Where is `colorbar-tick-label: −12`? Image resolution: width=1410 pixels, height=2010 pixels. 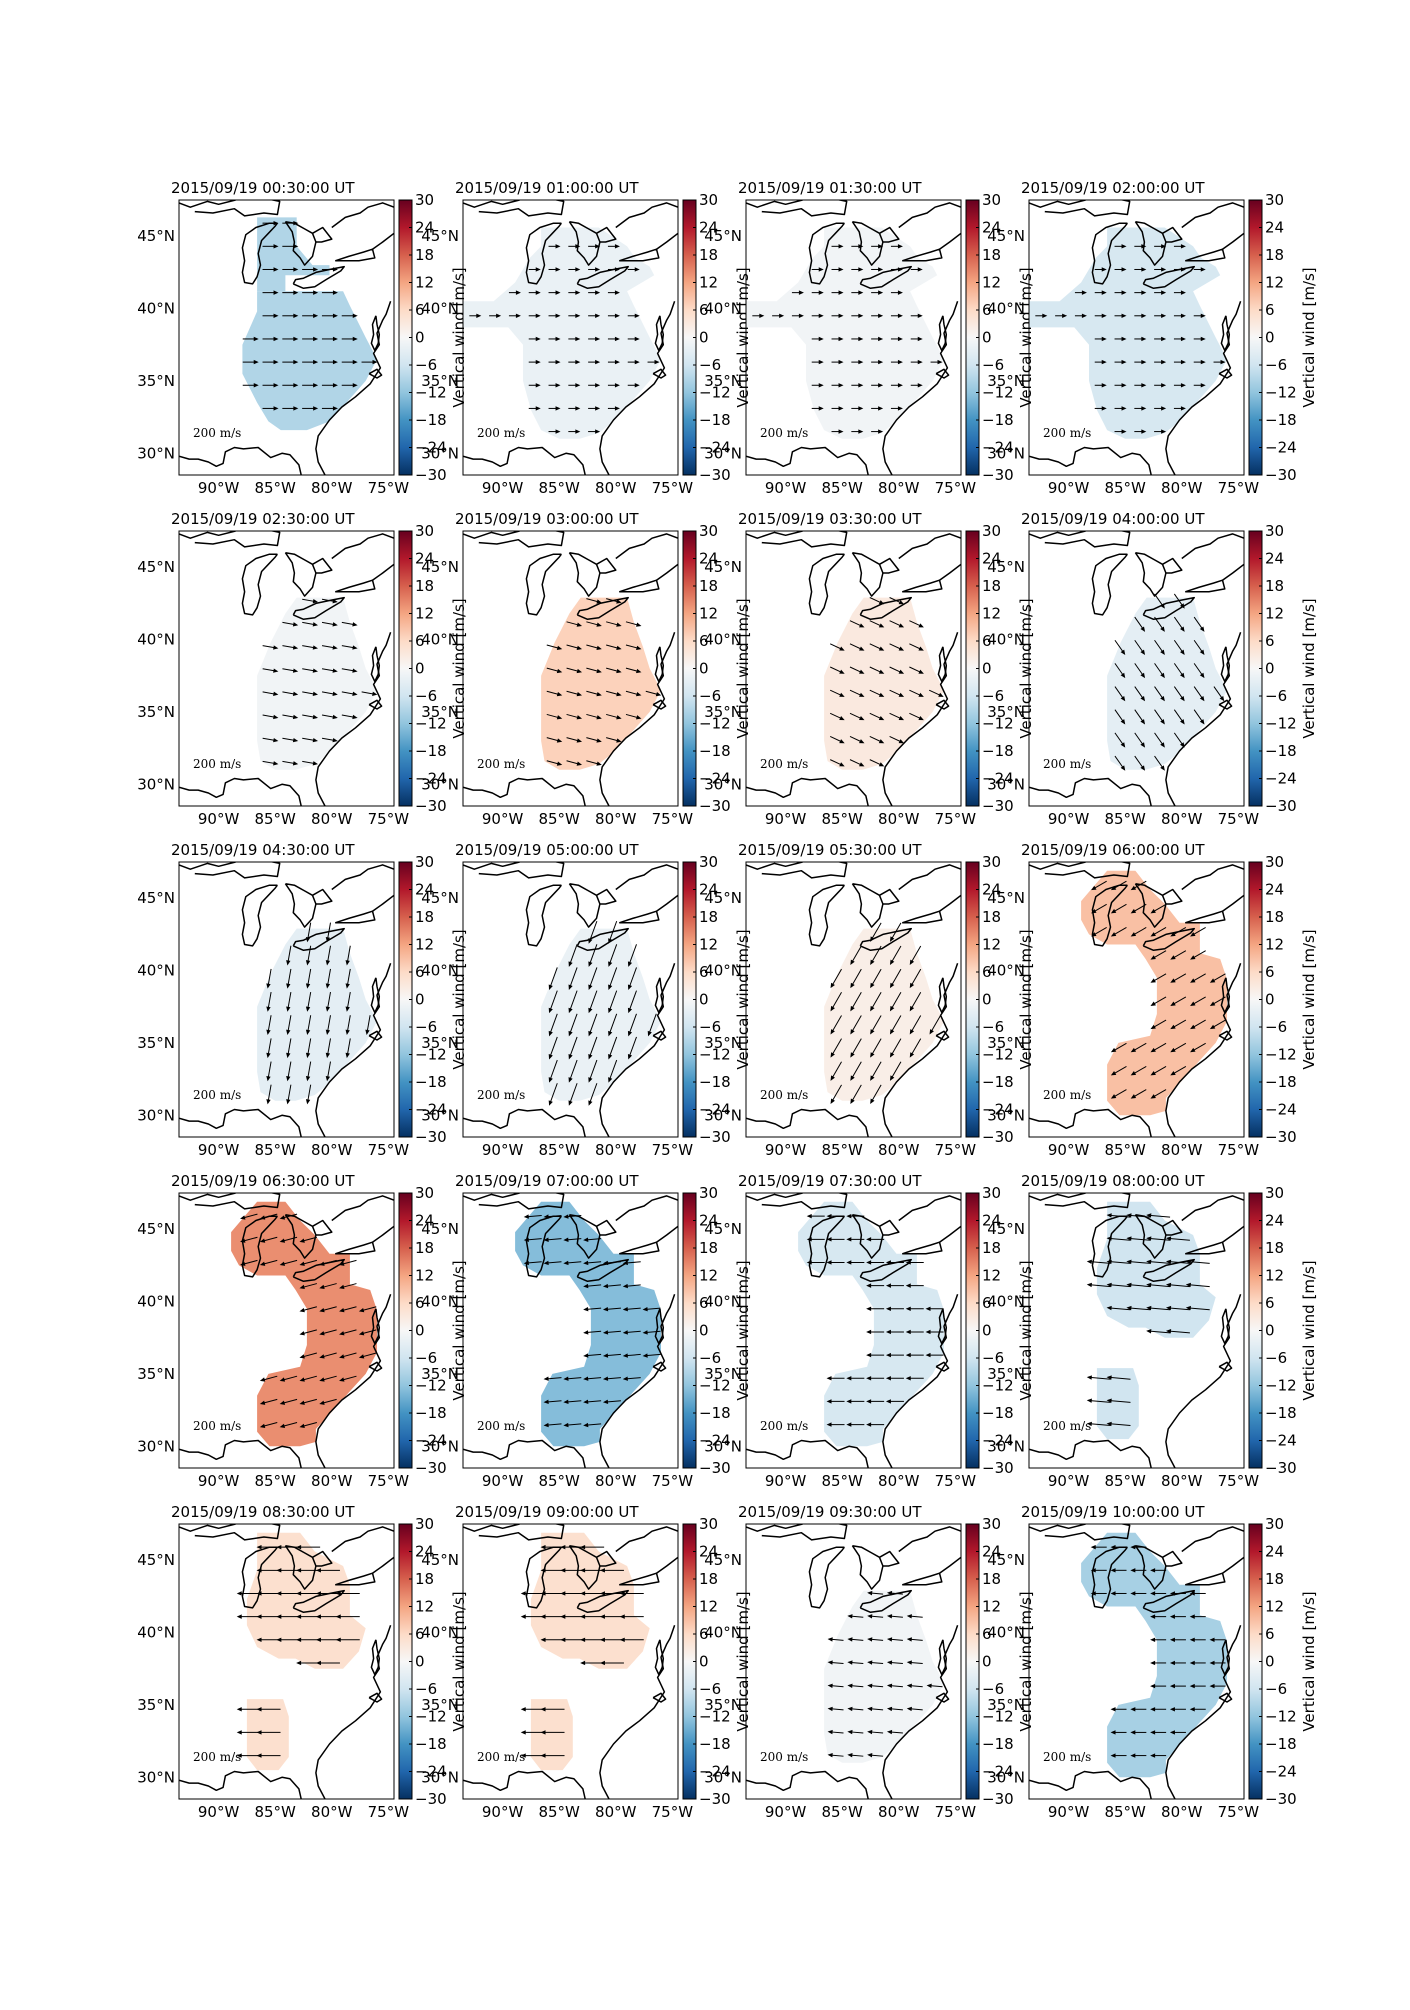
colorbar-tick-label: −12 is located at coordinates (1281, 1386).